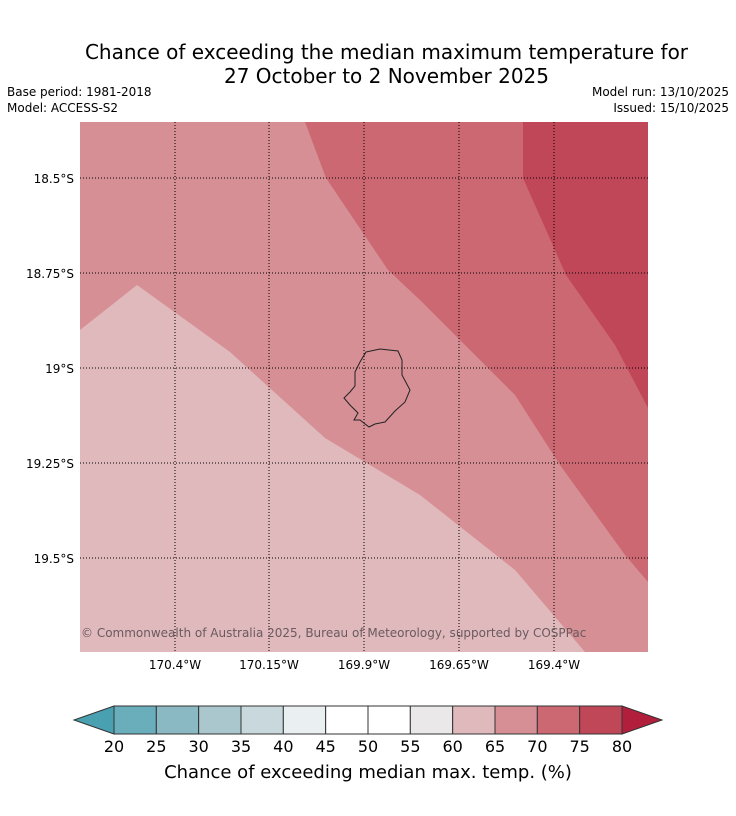 This screenshot has width=736, height=816. What do you see at coordinates (114, 746) in the screenshot?
I see `colorbar-tick-label: 20` at bounding box center [114, 746].